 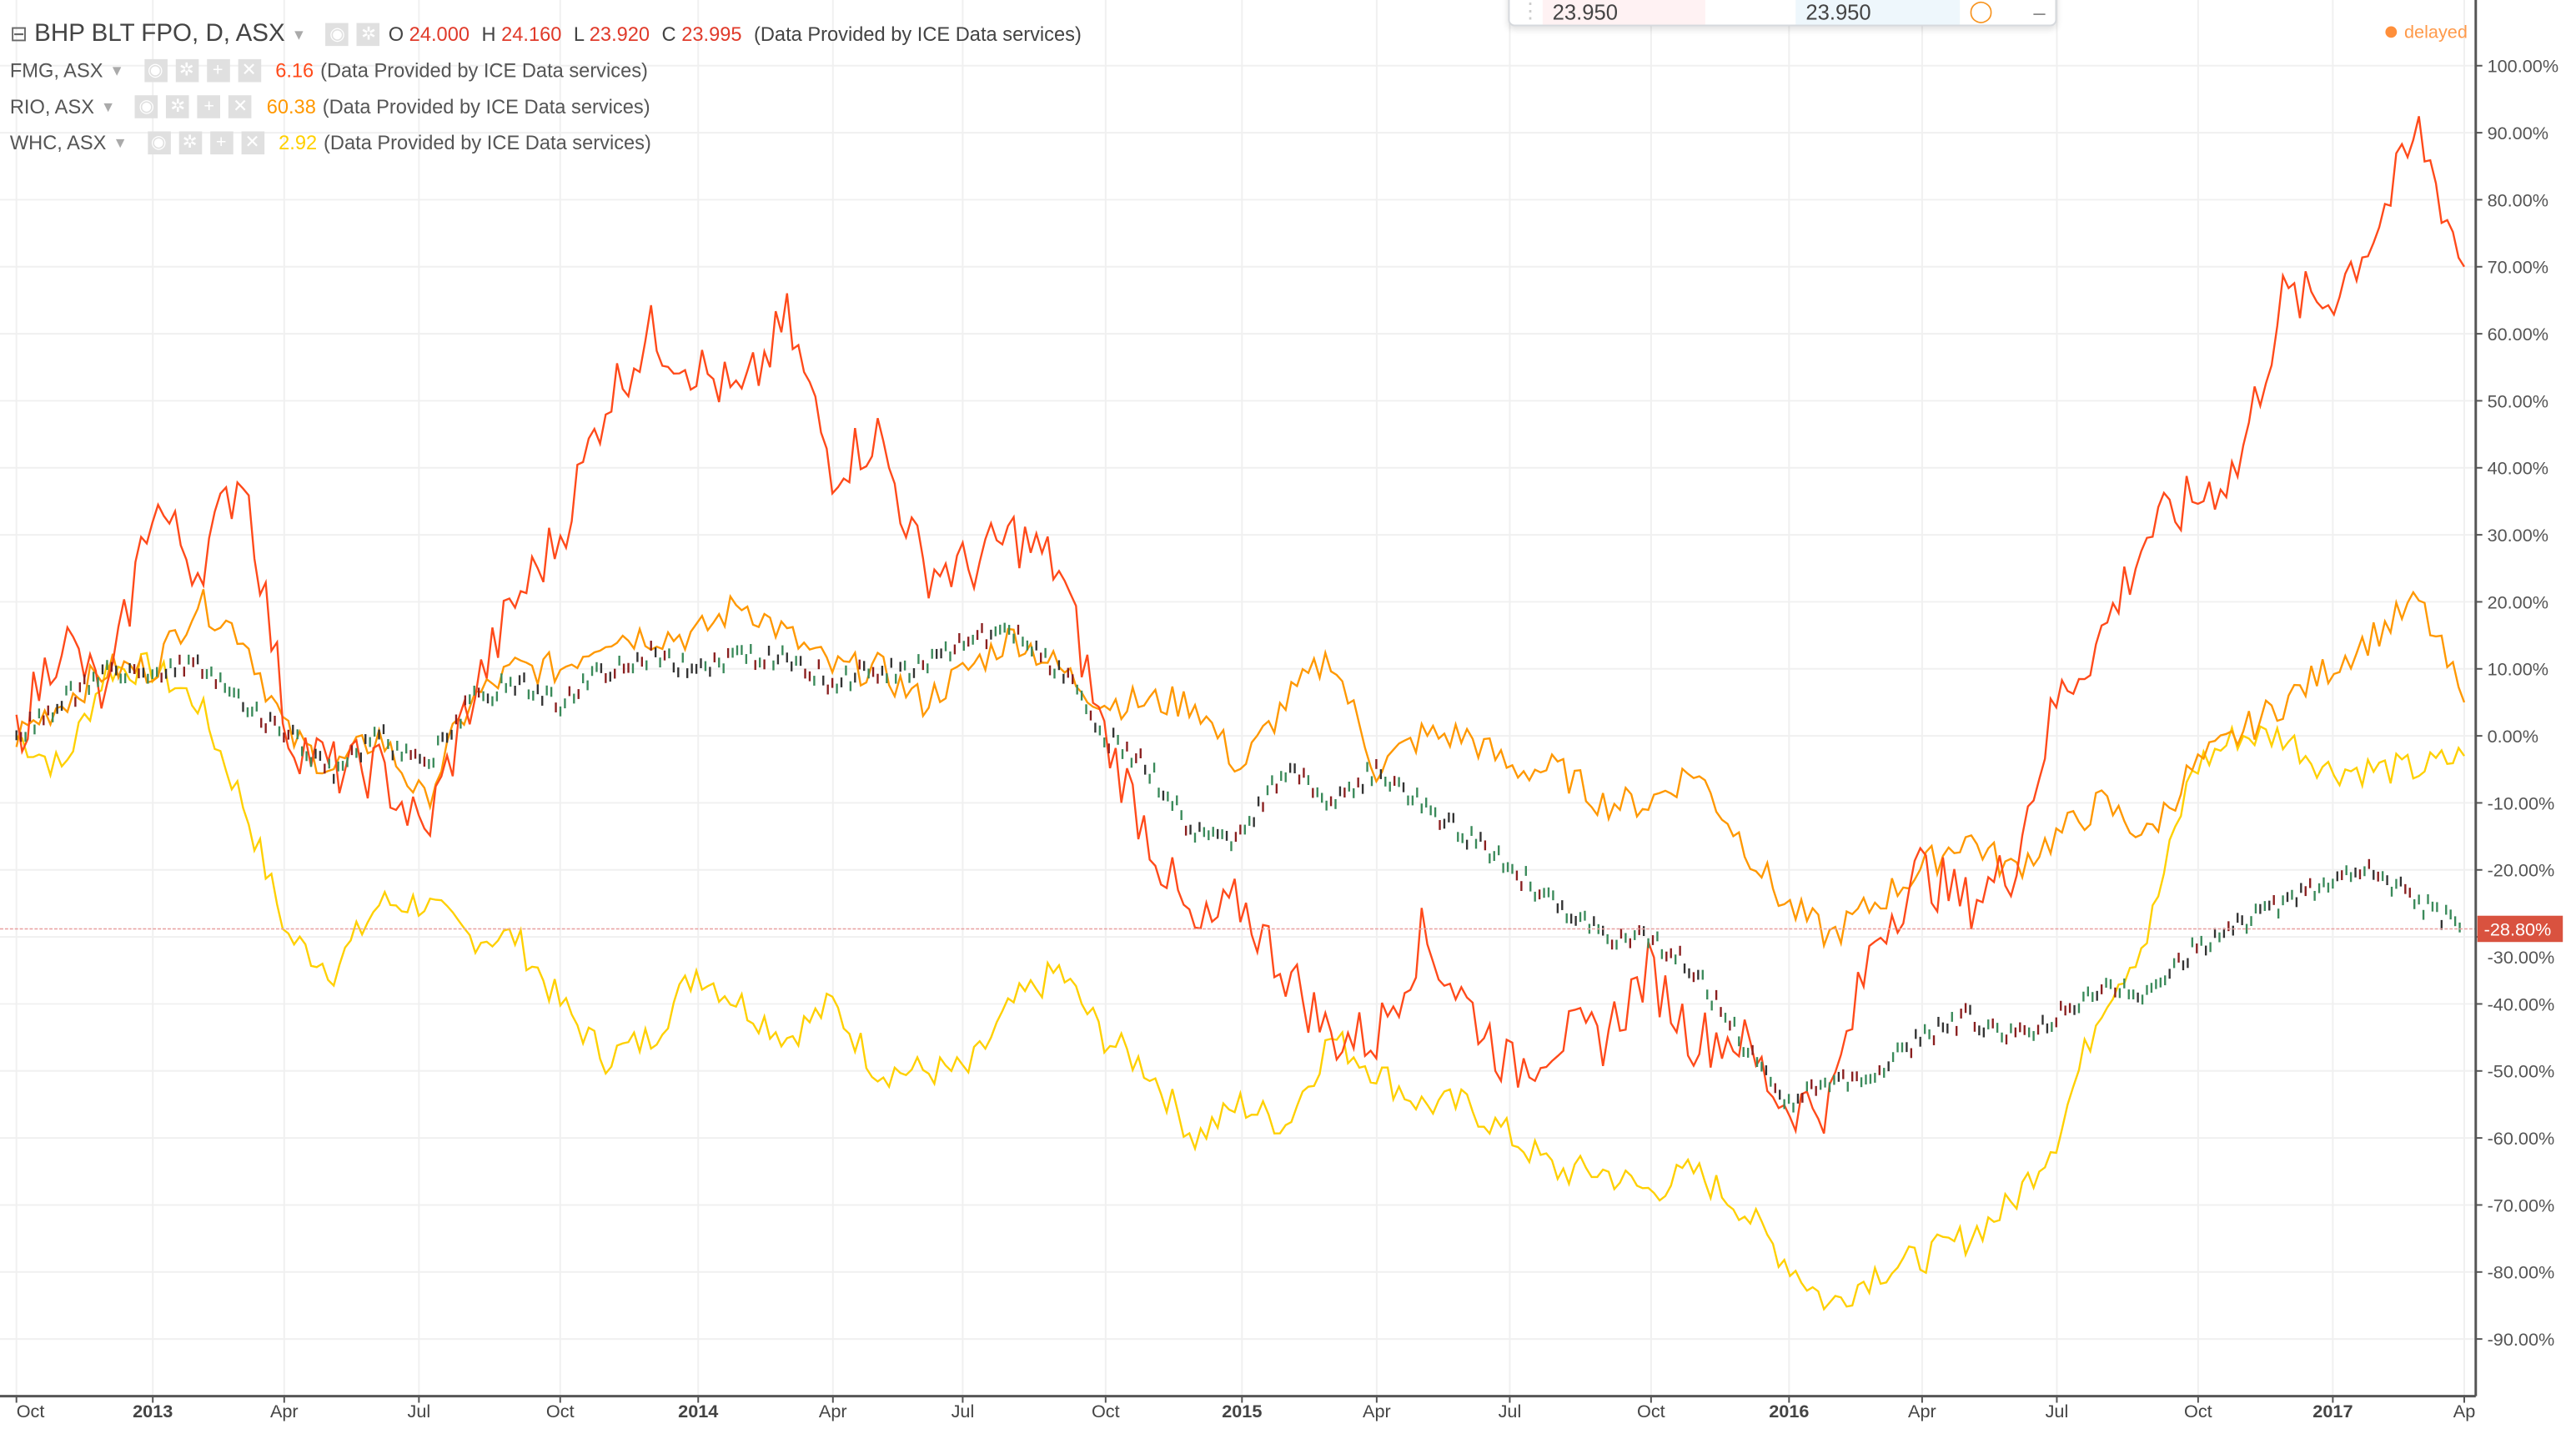 I want to click on y-tick-label: -90.00%, so click(x=2521, y=1339).